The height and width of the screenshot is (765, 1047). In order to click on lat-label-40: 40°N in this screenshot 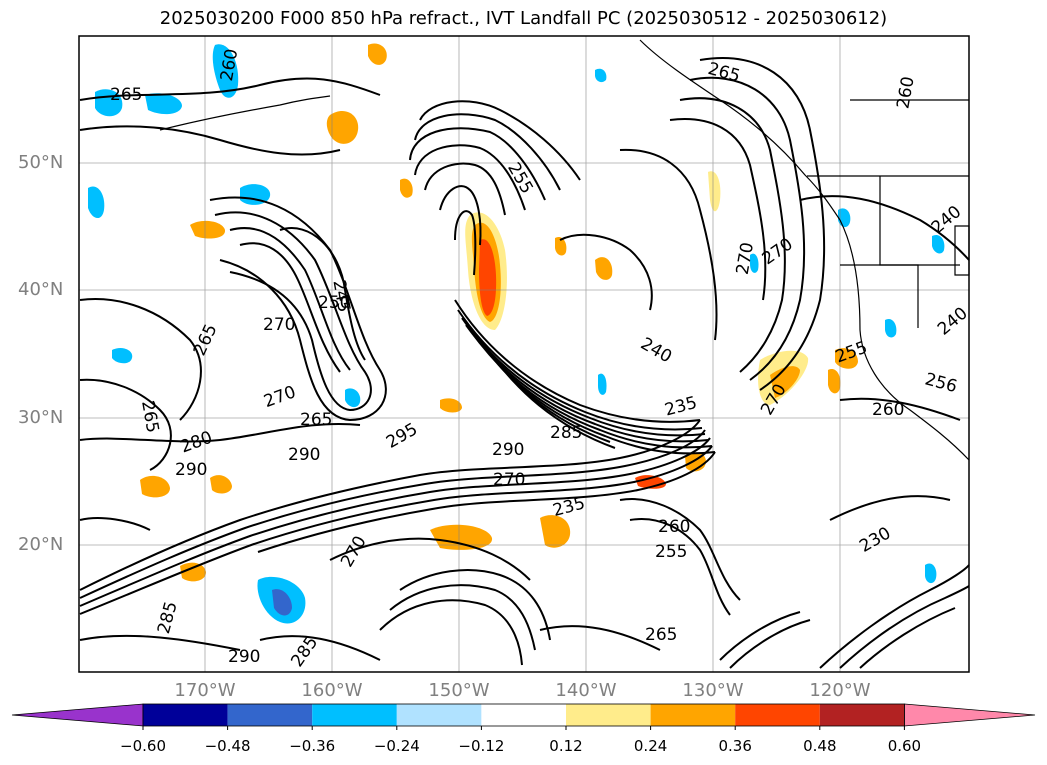, I will do `click(41, 289)`.